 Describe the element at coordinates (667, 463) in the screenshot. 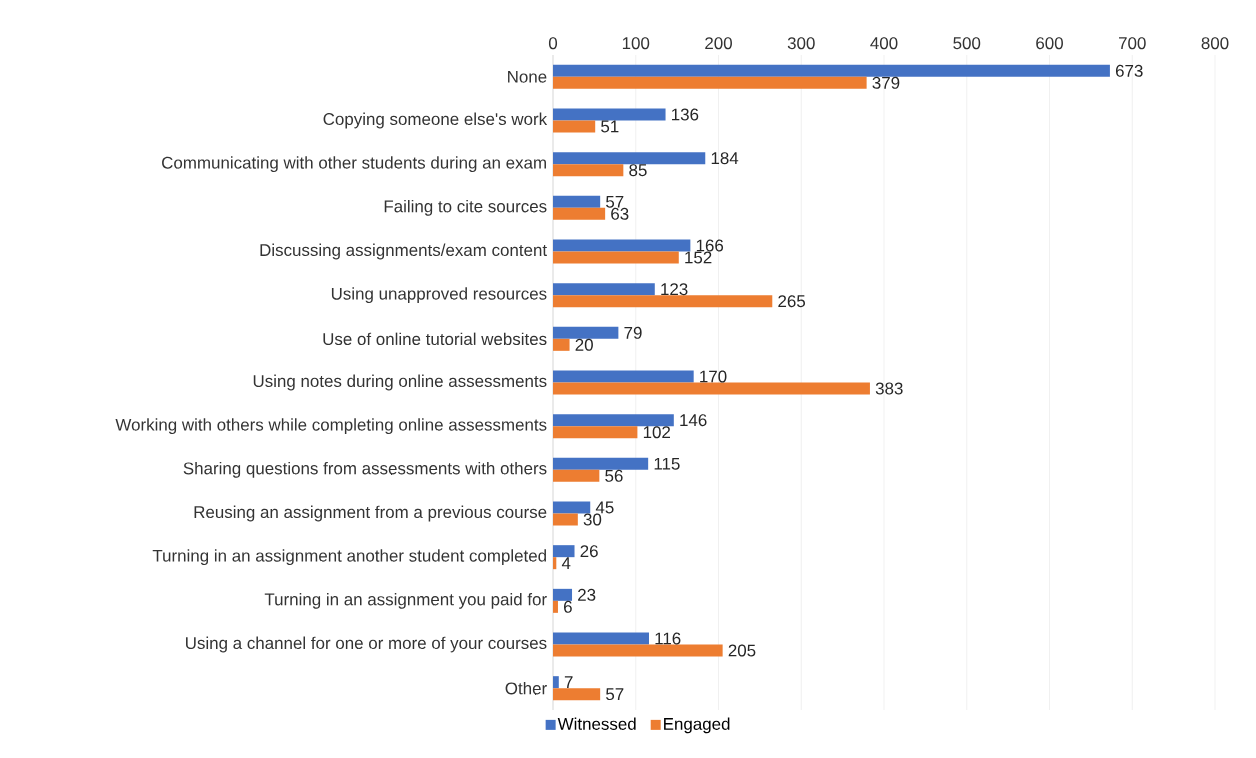

I see `data-label: 115` at that location.